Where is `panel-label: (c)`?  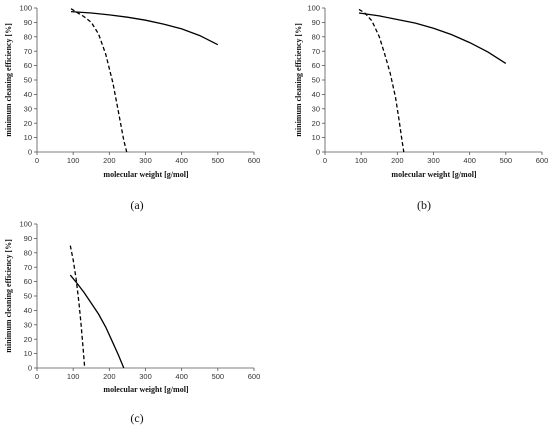 panel-label: (c) is located at coordinates (136, 418).